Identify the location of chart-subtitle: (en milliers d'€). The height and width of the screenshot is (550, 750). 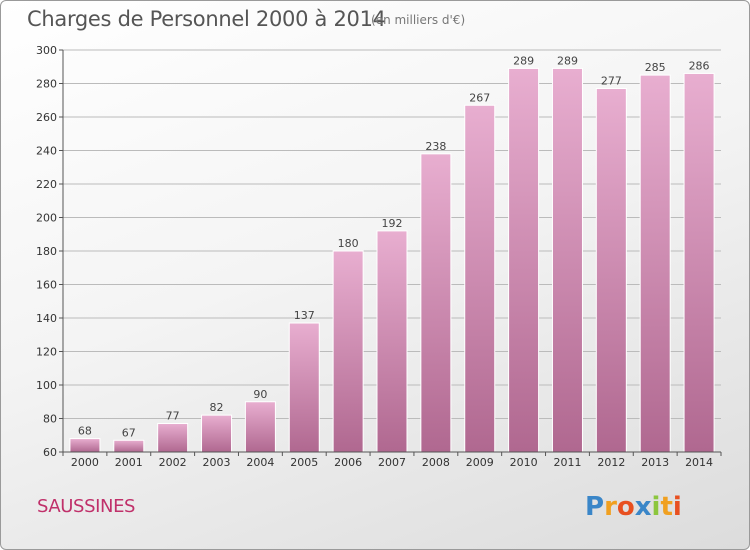
(418, 20).